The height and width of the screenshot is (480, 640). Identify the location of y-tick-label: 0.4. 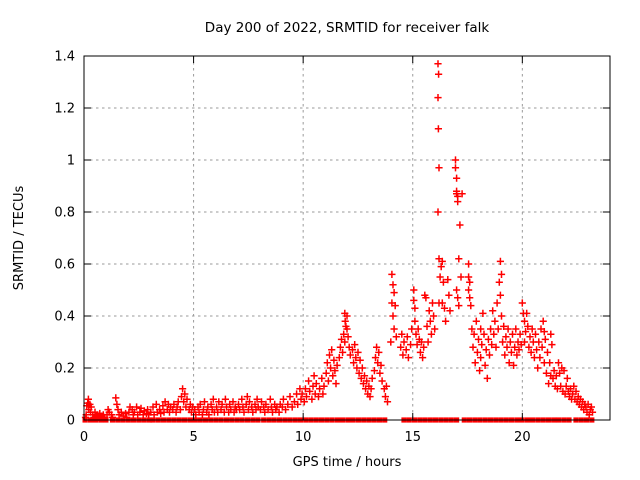
(64, 317).